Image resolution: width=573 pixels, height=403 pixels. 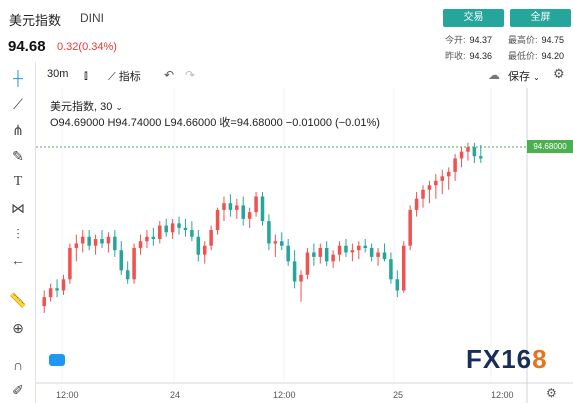 I want to click on stat-high: 最高价: 94.75, so click(x=536, y=40).